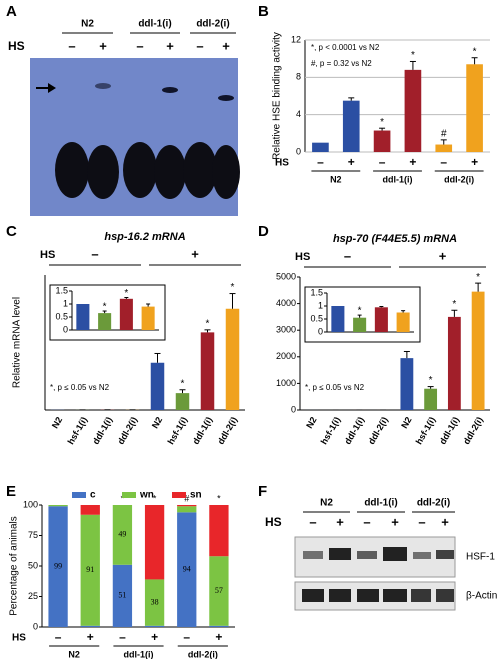  Describe the element at coordinates (33, 535) in the screenshot. I see `y-tick-label: 75` at that location.